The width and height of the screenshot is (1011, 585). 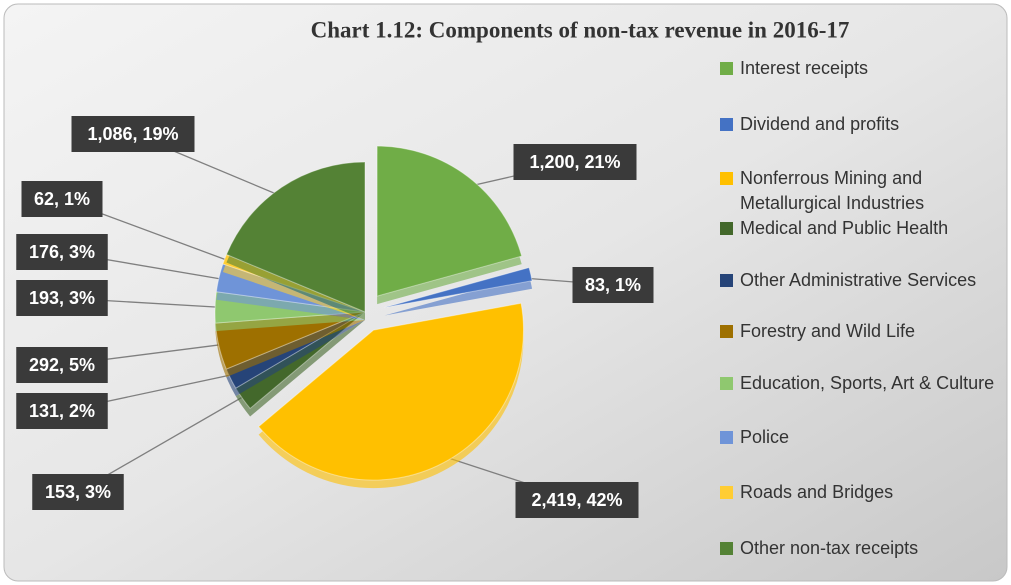 I want to click on legend-label: Interest receipts, so click(x=804, y=68).